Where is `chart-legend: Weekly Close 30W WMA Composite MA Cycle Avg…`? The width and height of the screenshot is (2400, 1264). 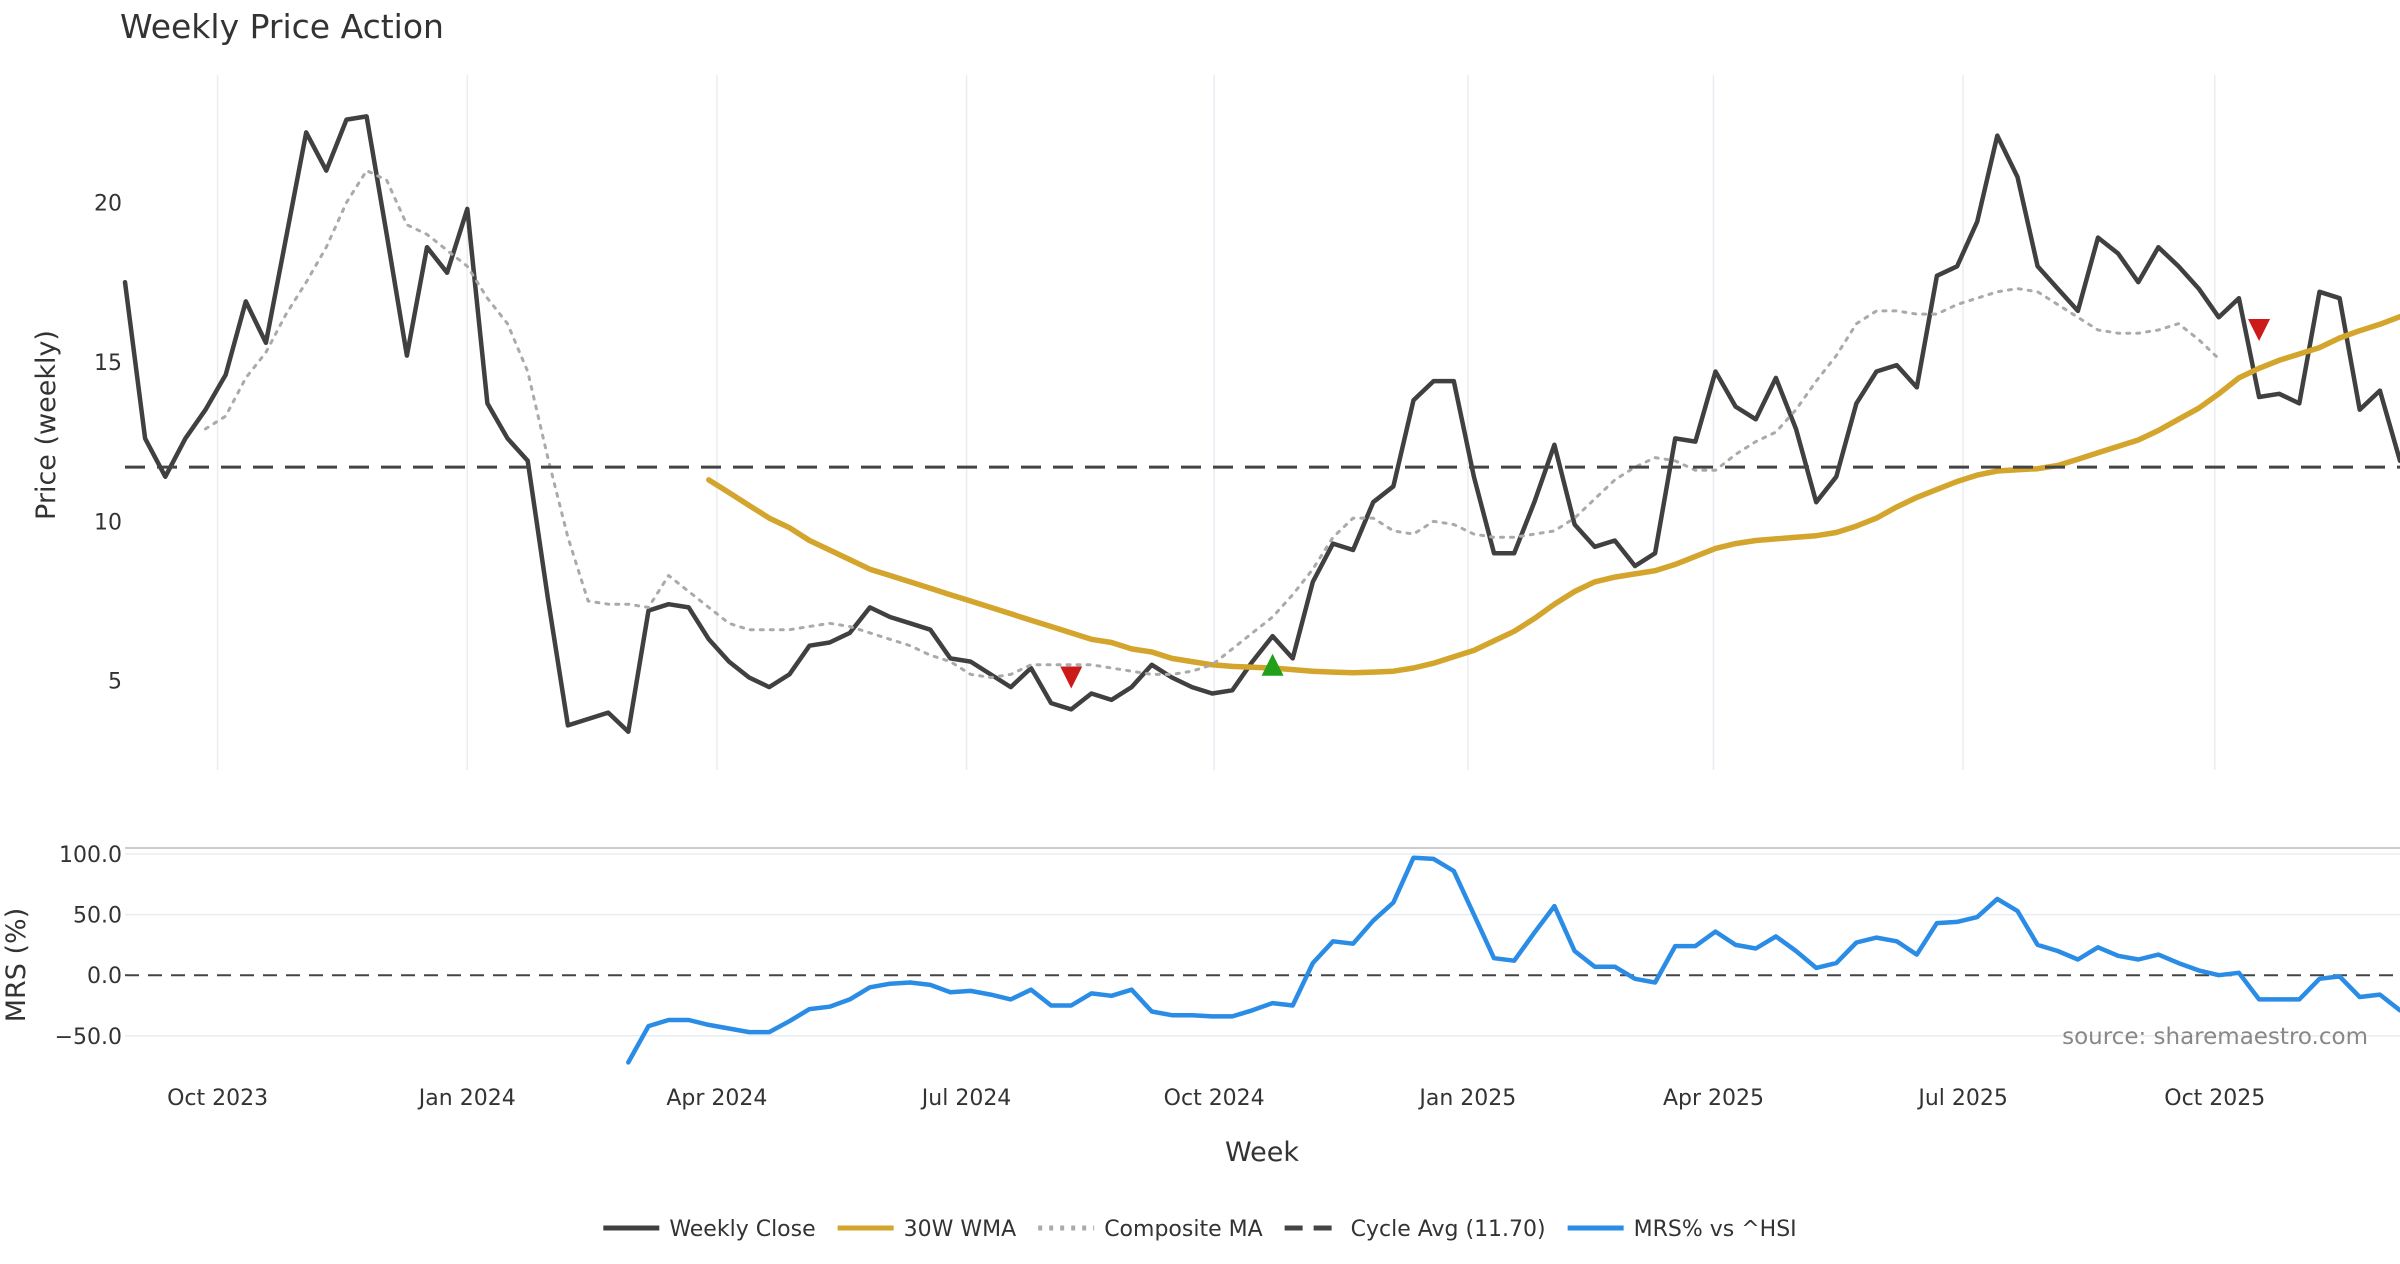 chart-legend: Weekly Close 30W WMA Composite MA Cycle Avg… is located at coordinates (1200, 1229).